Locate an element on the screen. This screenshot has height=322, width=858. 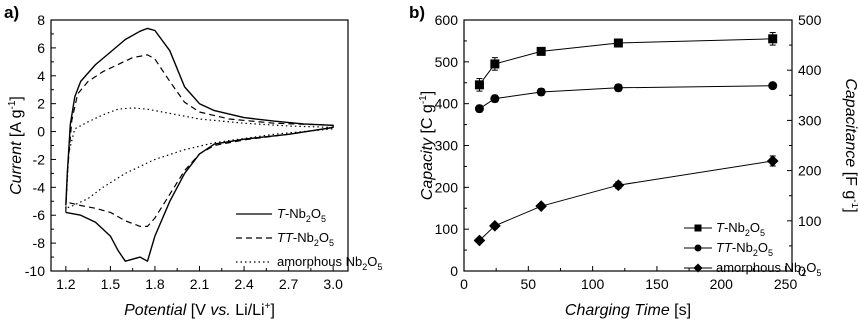
legend-marker-circle is located at coordinates (698, 248).